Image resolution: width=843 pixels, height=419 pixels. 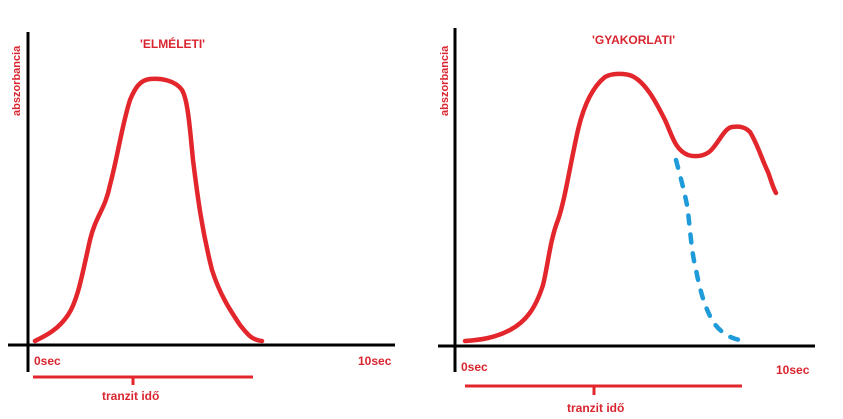 What do you see at coordinates (633, 40) in the screenshot?
I see `panel-title: 'GYAKORLATI'` at bounding box center [633, 40].